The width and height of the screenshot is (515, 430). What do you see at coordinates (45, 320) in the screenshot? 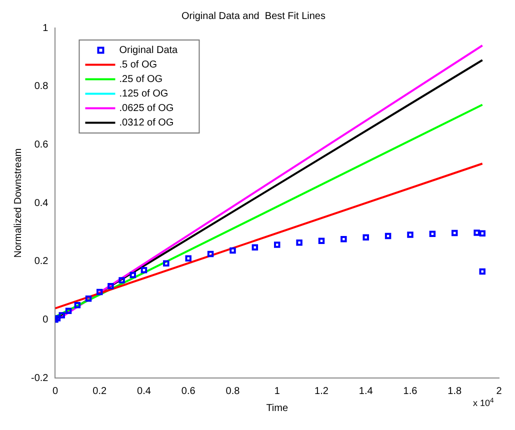
I see `y-tick-label: 0` at bounding box center [45, 320].